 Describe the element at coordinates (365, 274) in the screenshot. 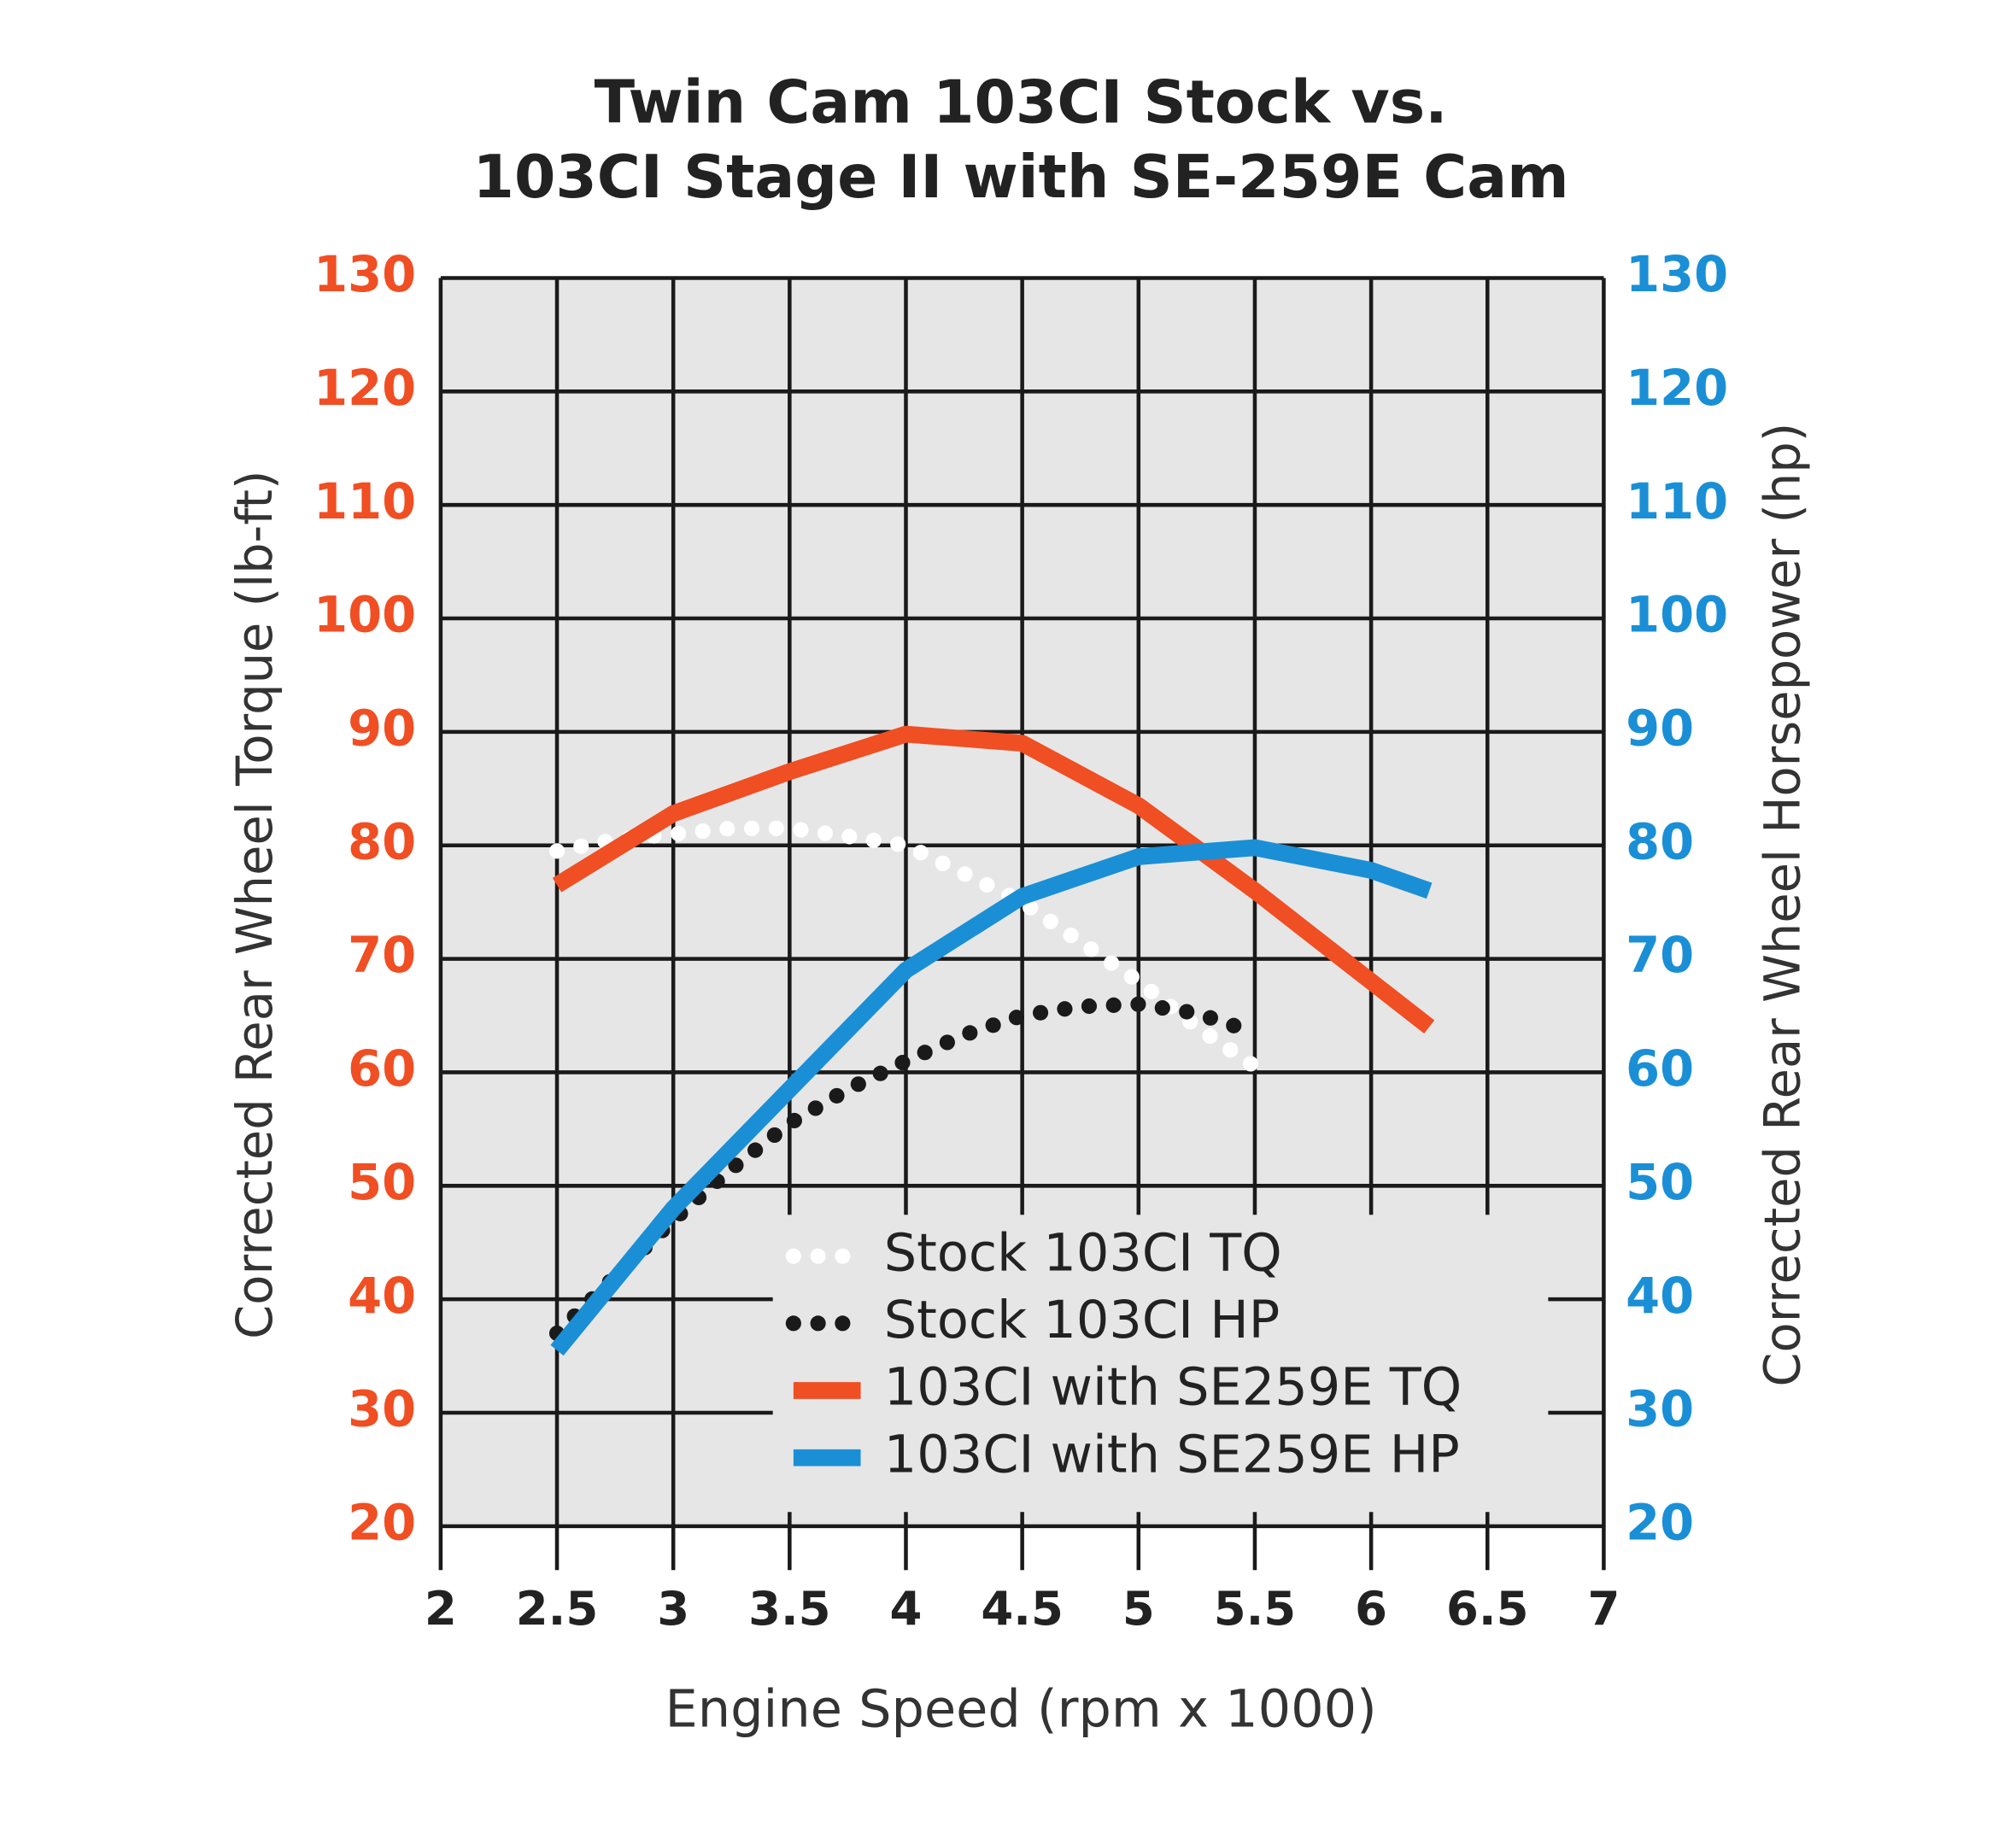

I see `y-tick-label: 130` at that location.